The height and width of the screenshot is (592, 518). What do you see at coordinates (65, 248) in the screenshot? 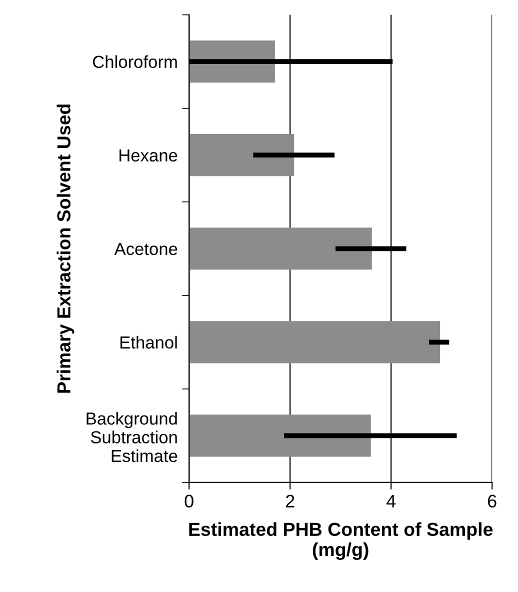
I see `y-axis-title: Primary Extraction Solvent Used` at bounding box center [65, 248].